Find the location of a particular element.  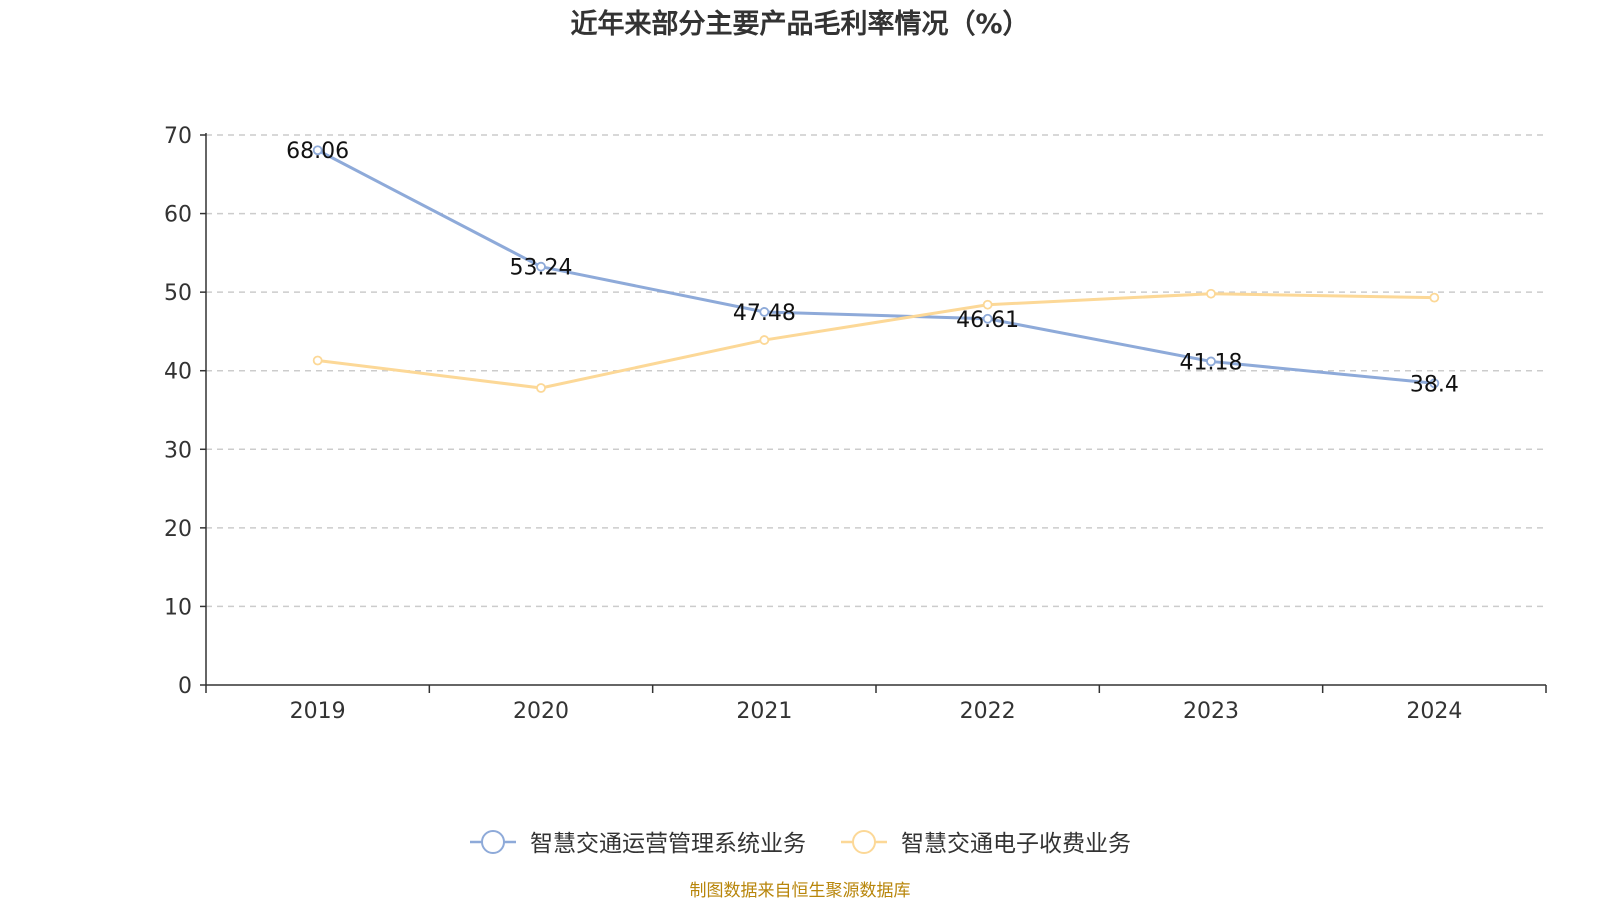

data-label: 68.06 is located at coordinates (317, 151).